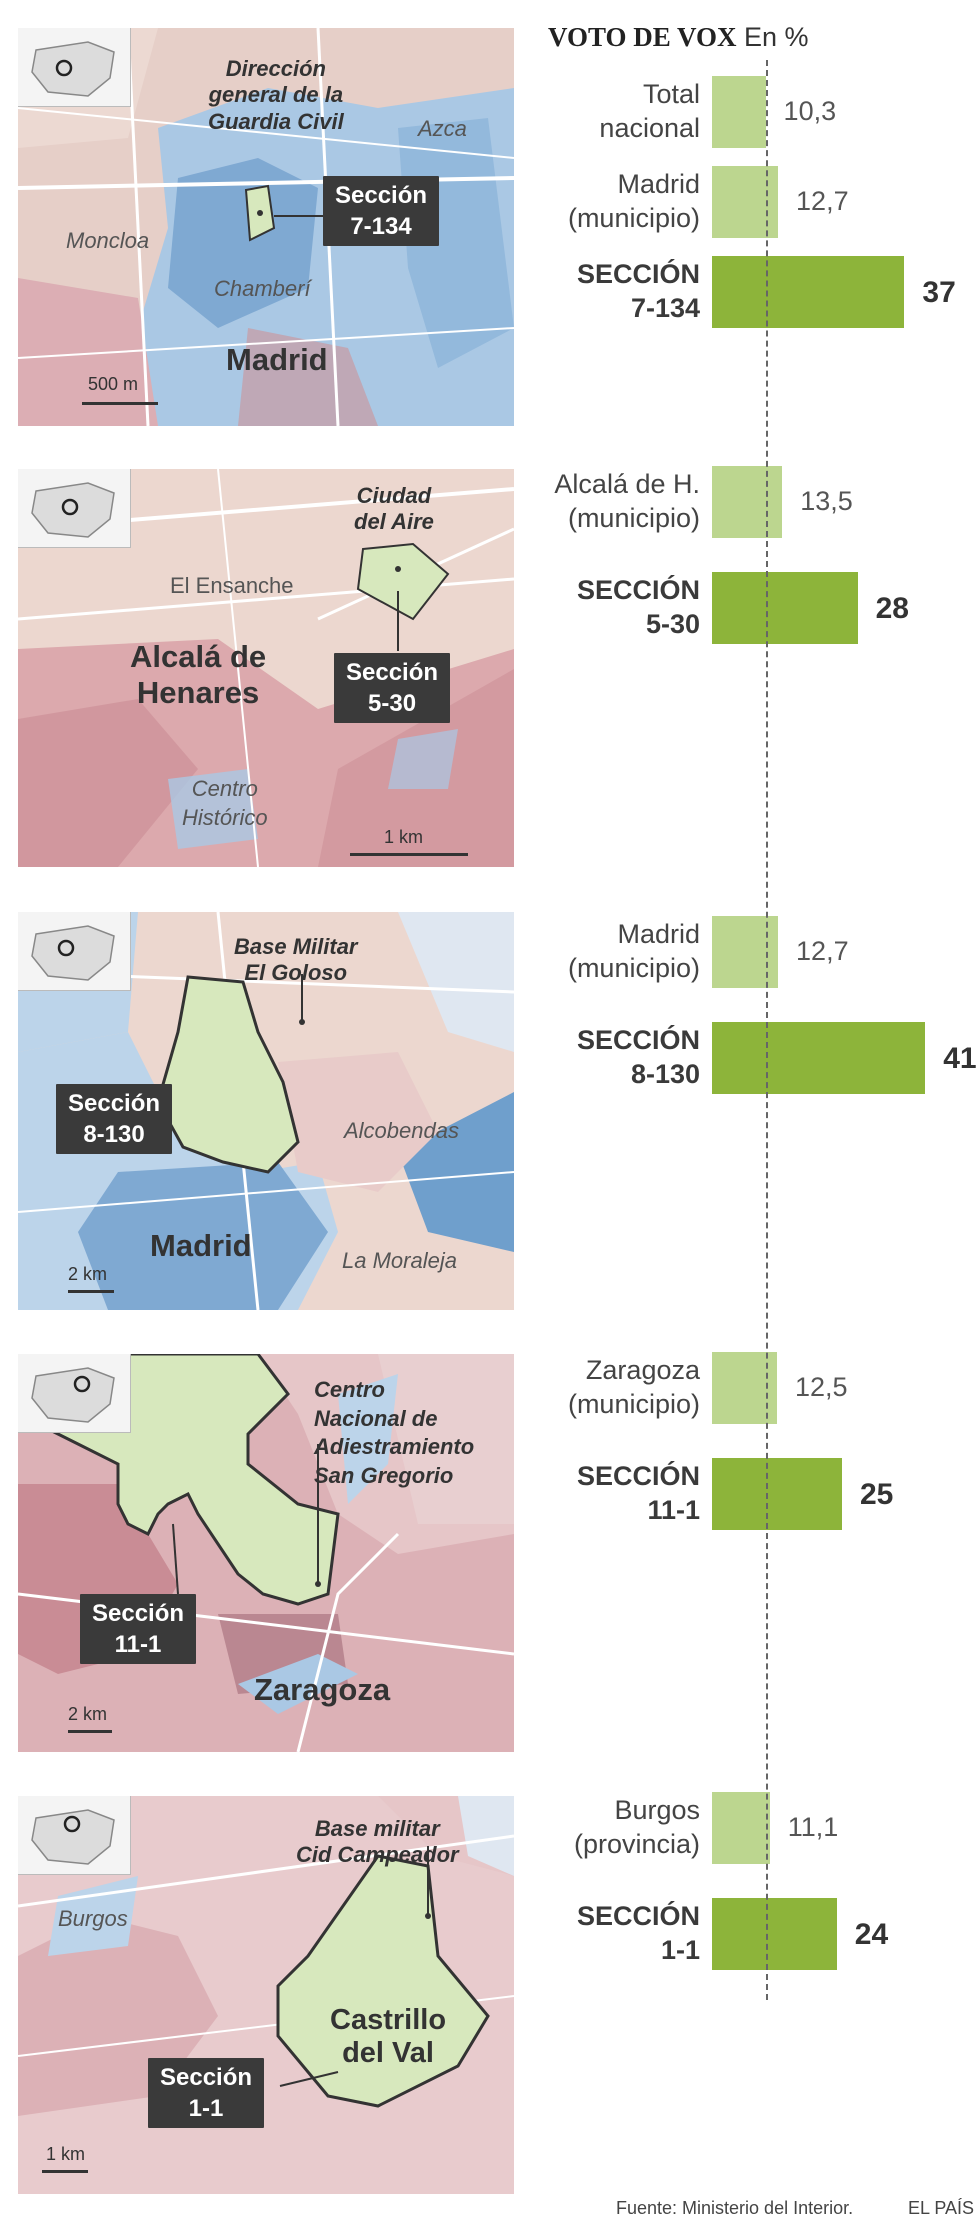 The height and width of the screenshot is (2239, 980). What do you see at coordinates (939, 292) in the screenshot?
I see `bar-value: 37` at bounding box center [939, 292].